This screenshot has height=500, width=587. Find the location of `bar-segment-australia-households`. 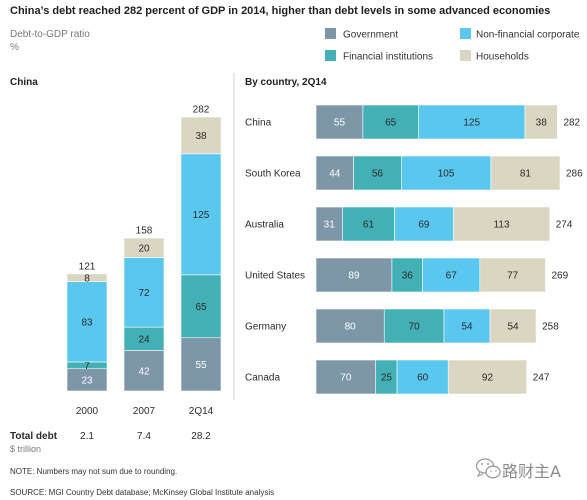

bar-segment-australia-households is located at coordinates (502, 224).